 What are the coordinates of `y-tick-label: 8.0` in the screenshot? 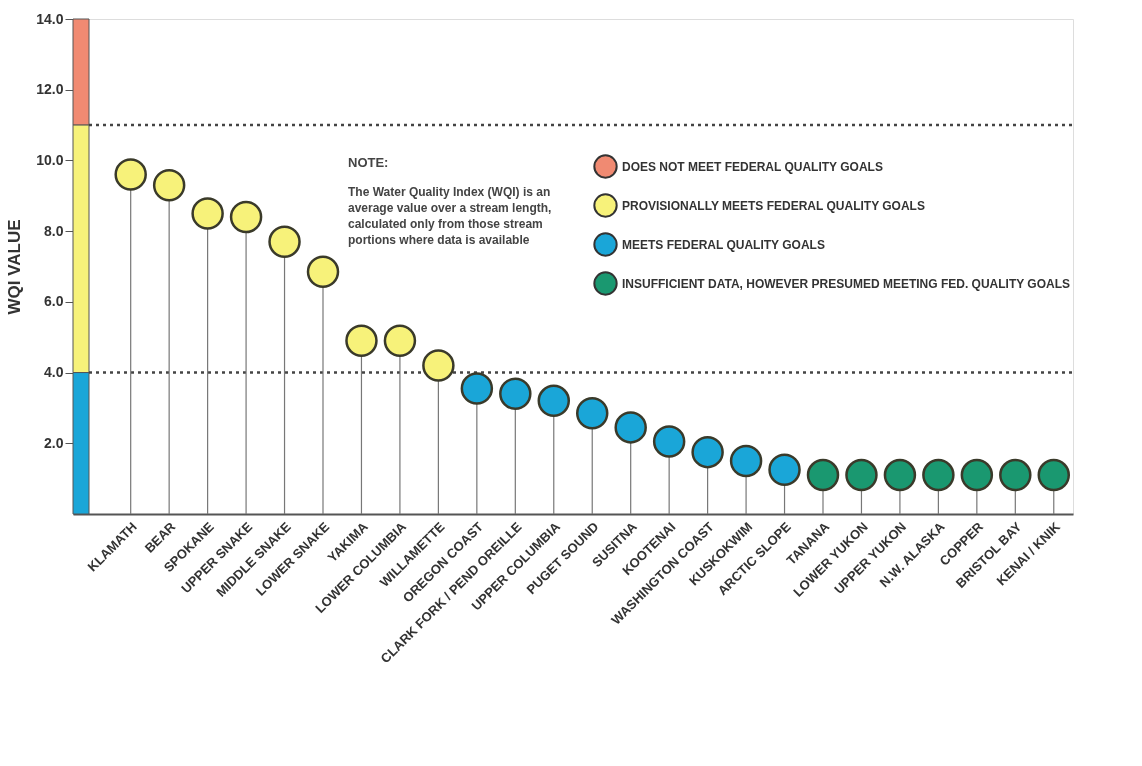 It's located at (54, 230).